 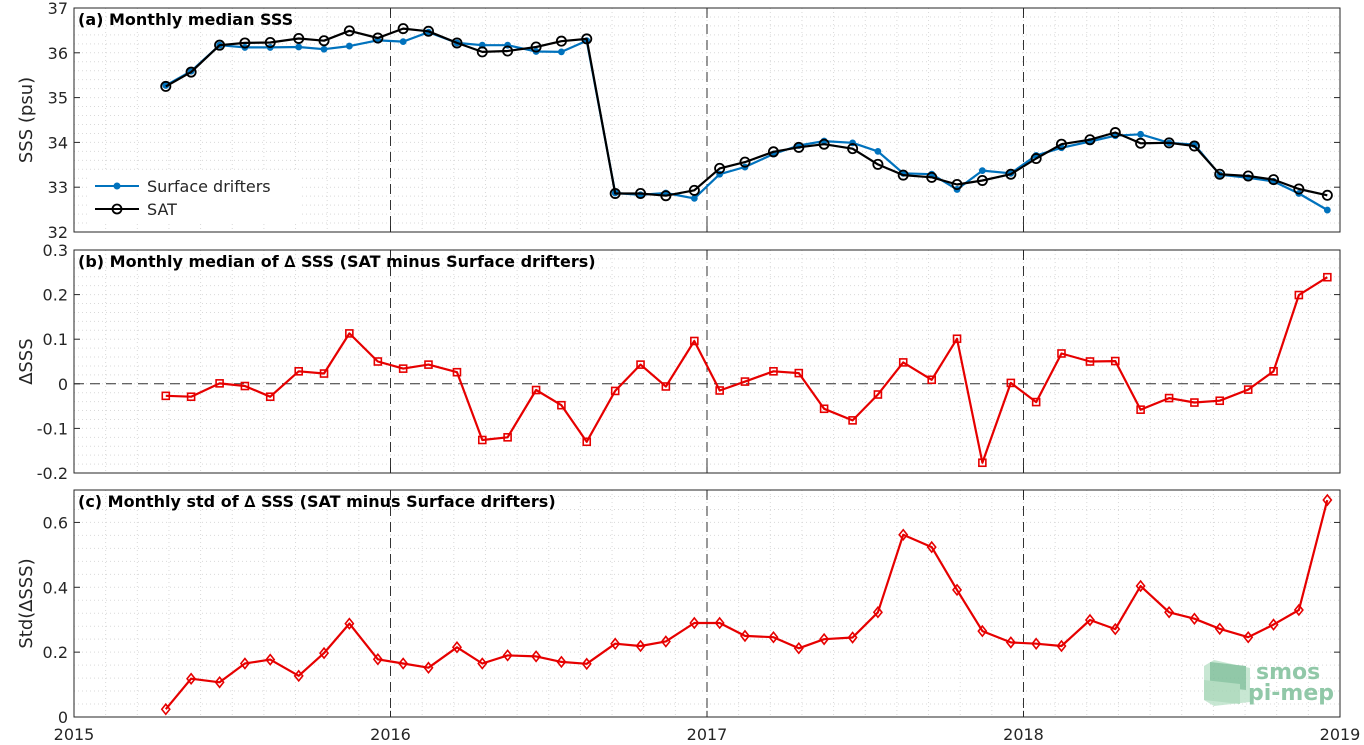 What do you see at coordinates (1288, 672) in the screenshot?
I see `logo-text-smos: smos` at bounding box center [1288, 672].